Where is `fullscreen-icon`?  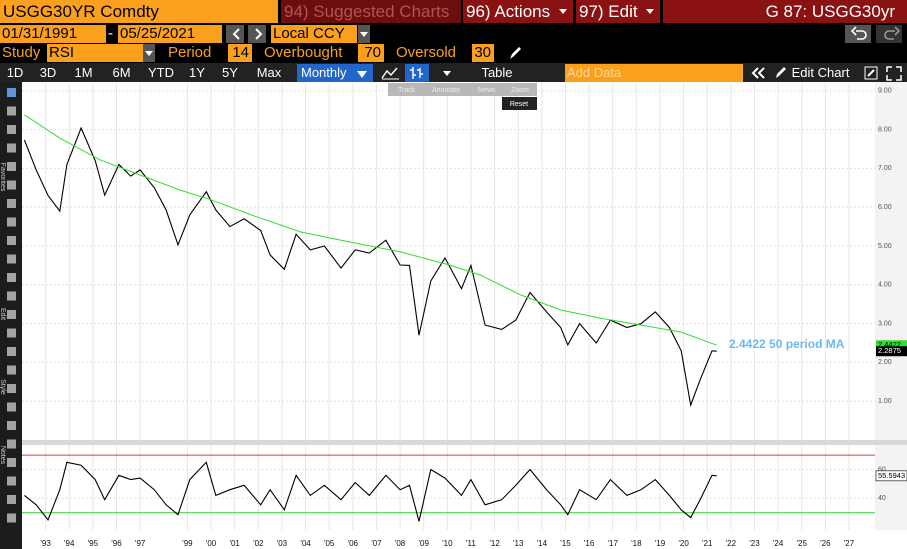 fullscreen-icon is located at coordinates (894, 73).